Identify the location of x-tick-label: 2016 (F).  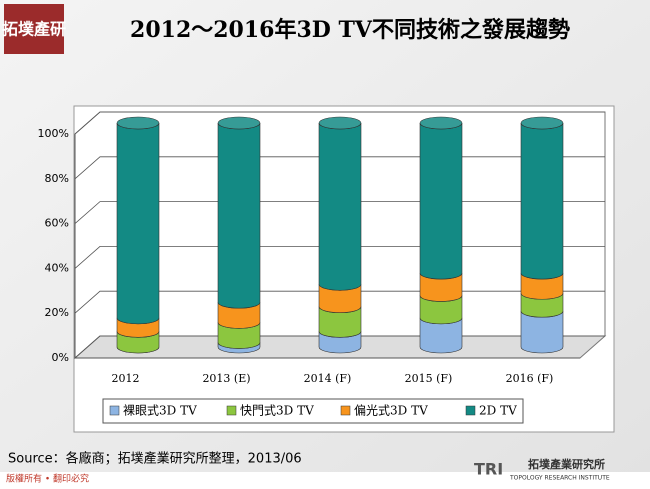
(530, 378).